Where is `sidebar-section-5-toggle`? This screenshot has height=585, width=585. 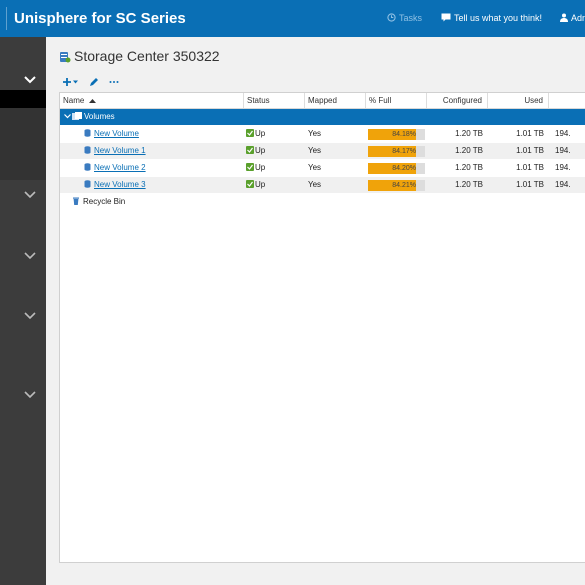 sidebar-section-5-toggle is located at coordinates (30, 393).